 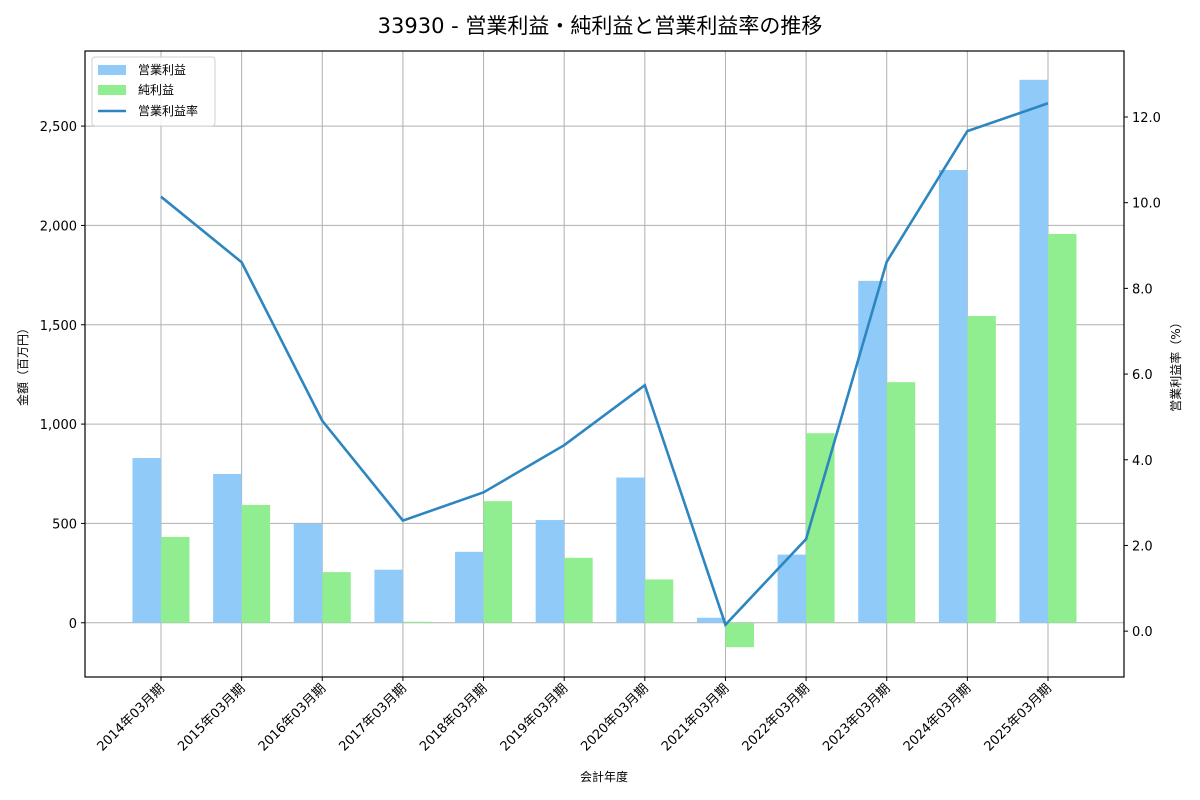 I want to click on legend-item-operating-profit: 営業利益, so click(x=142, y=70).